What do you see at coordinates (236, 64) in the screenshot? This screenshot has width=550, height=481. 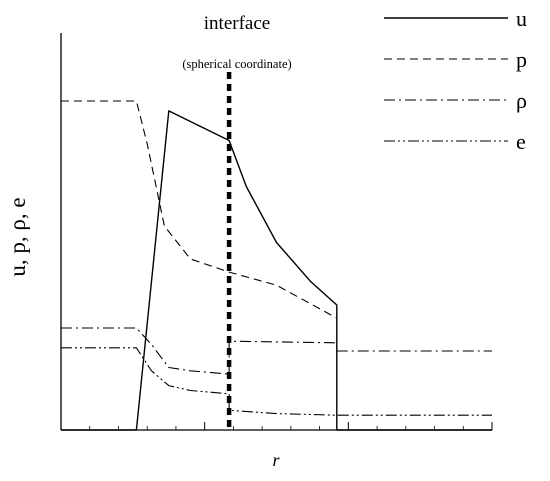 I see `interface-subtitle: (spherical coordinate)` at bounding box center [236, 64].